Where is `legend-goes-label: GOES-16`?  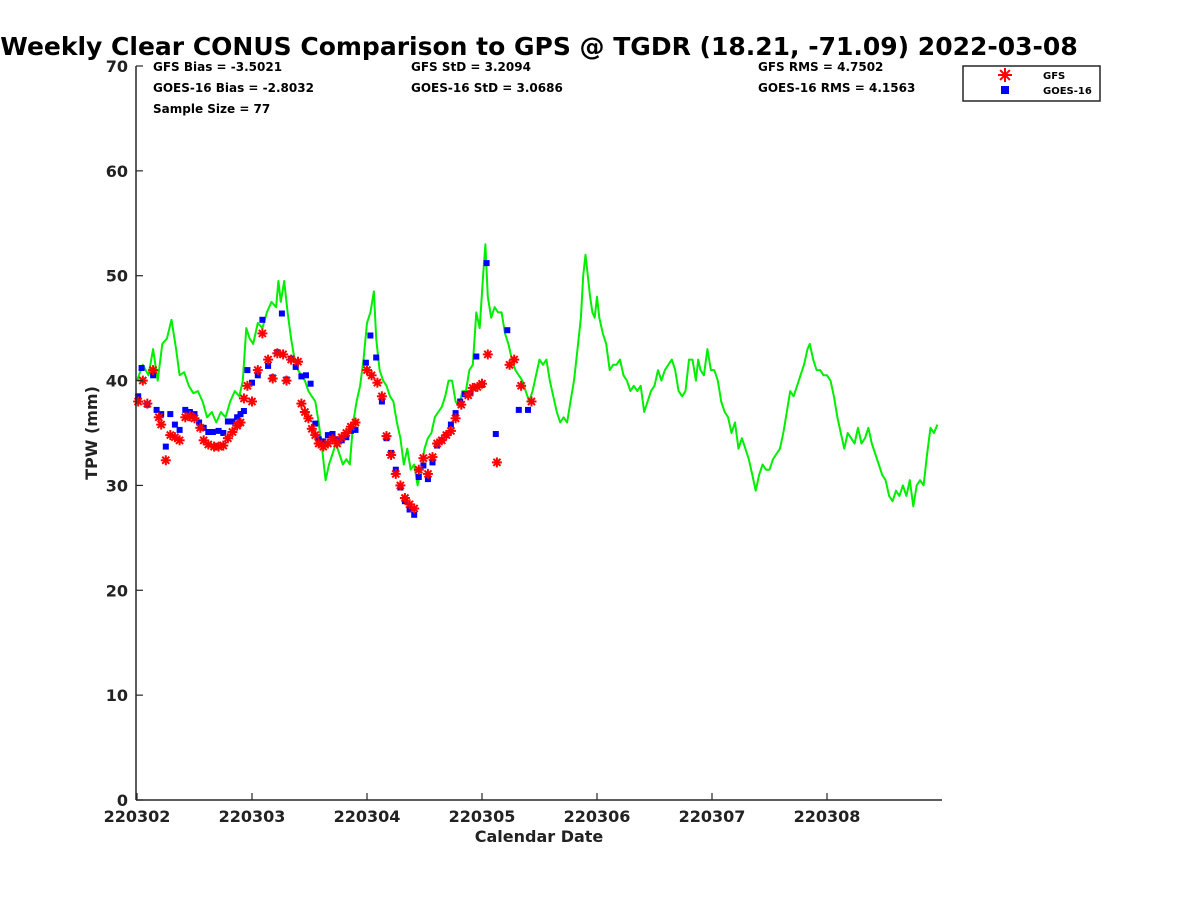 legend-goes-label: GOES-16 is located at coordinates (1067, 91).